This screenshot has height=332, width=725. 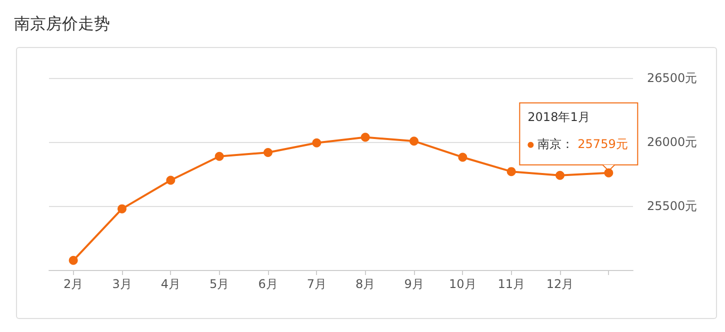 I want to click on y-tick-label: 26500元, so click(x=672, y=78).